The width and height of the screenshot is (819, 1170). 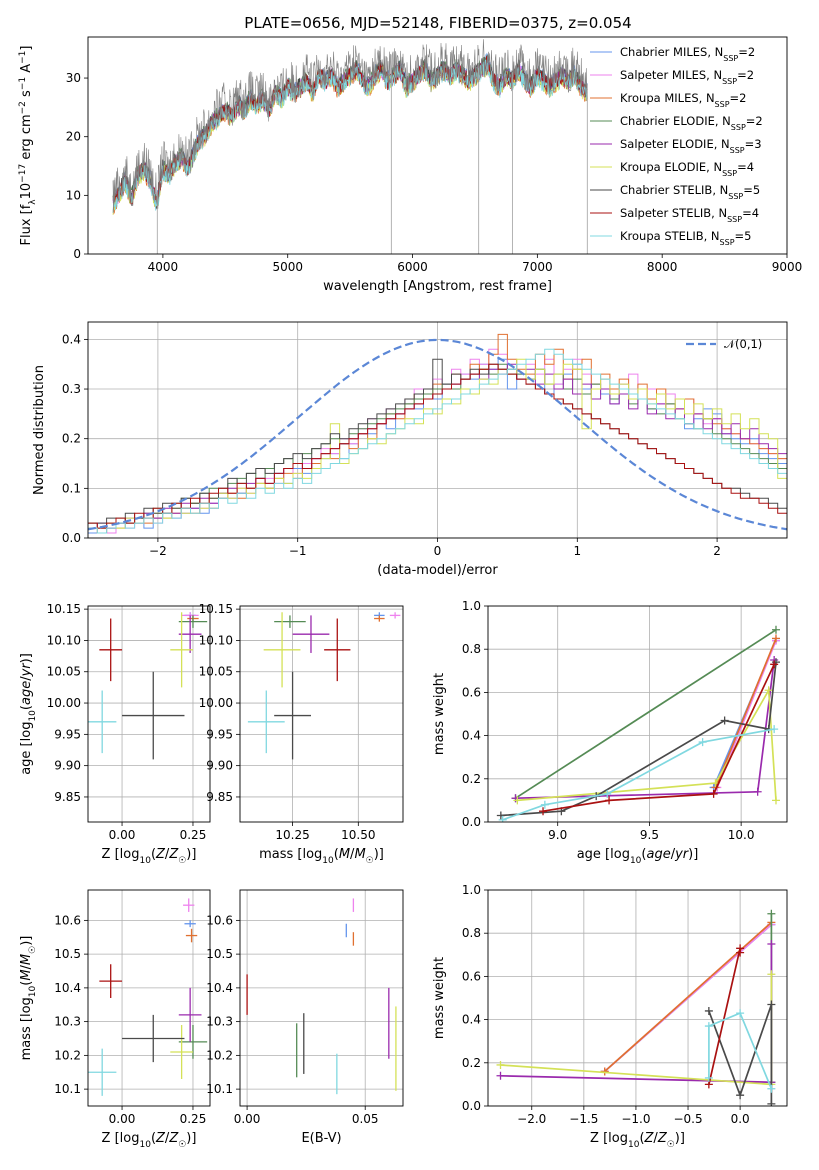 I want to click on y-tick-label: 10.10, so click(x=216, y=640).